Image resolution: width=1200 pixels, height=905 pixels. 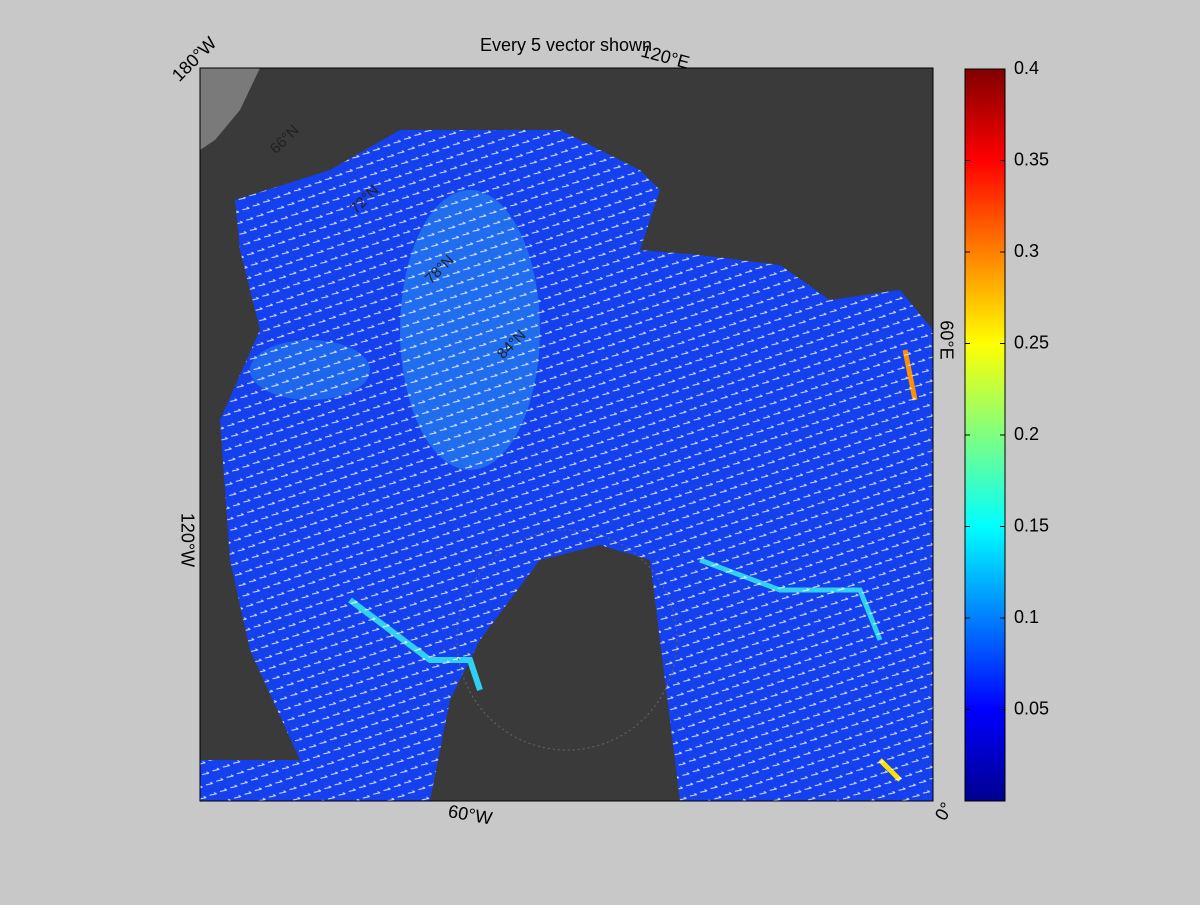 What do you see at coordinates (230, 109) in the screenshot?
I see `landmass-light` at bounding box center [230, 109].